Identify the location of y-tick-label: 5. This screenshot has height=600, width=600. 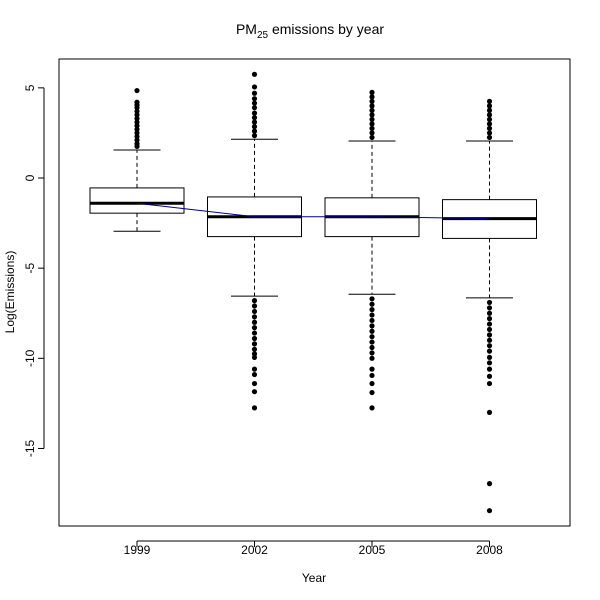
(30, 87).